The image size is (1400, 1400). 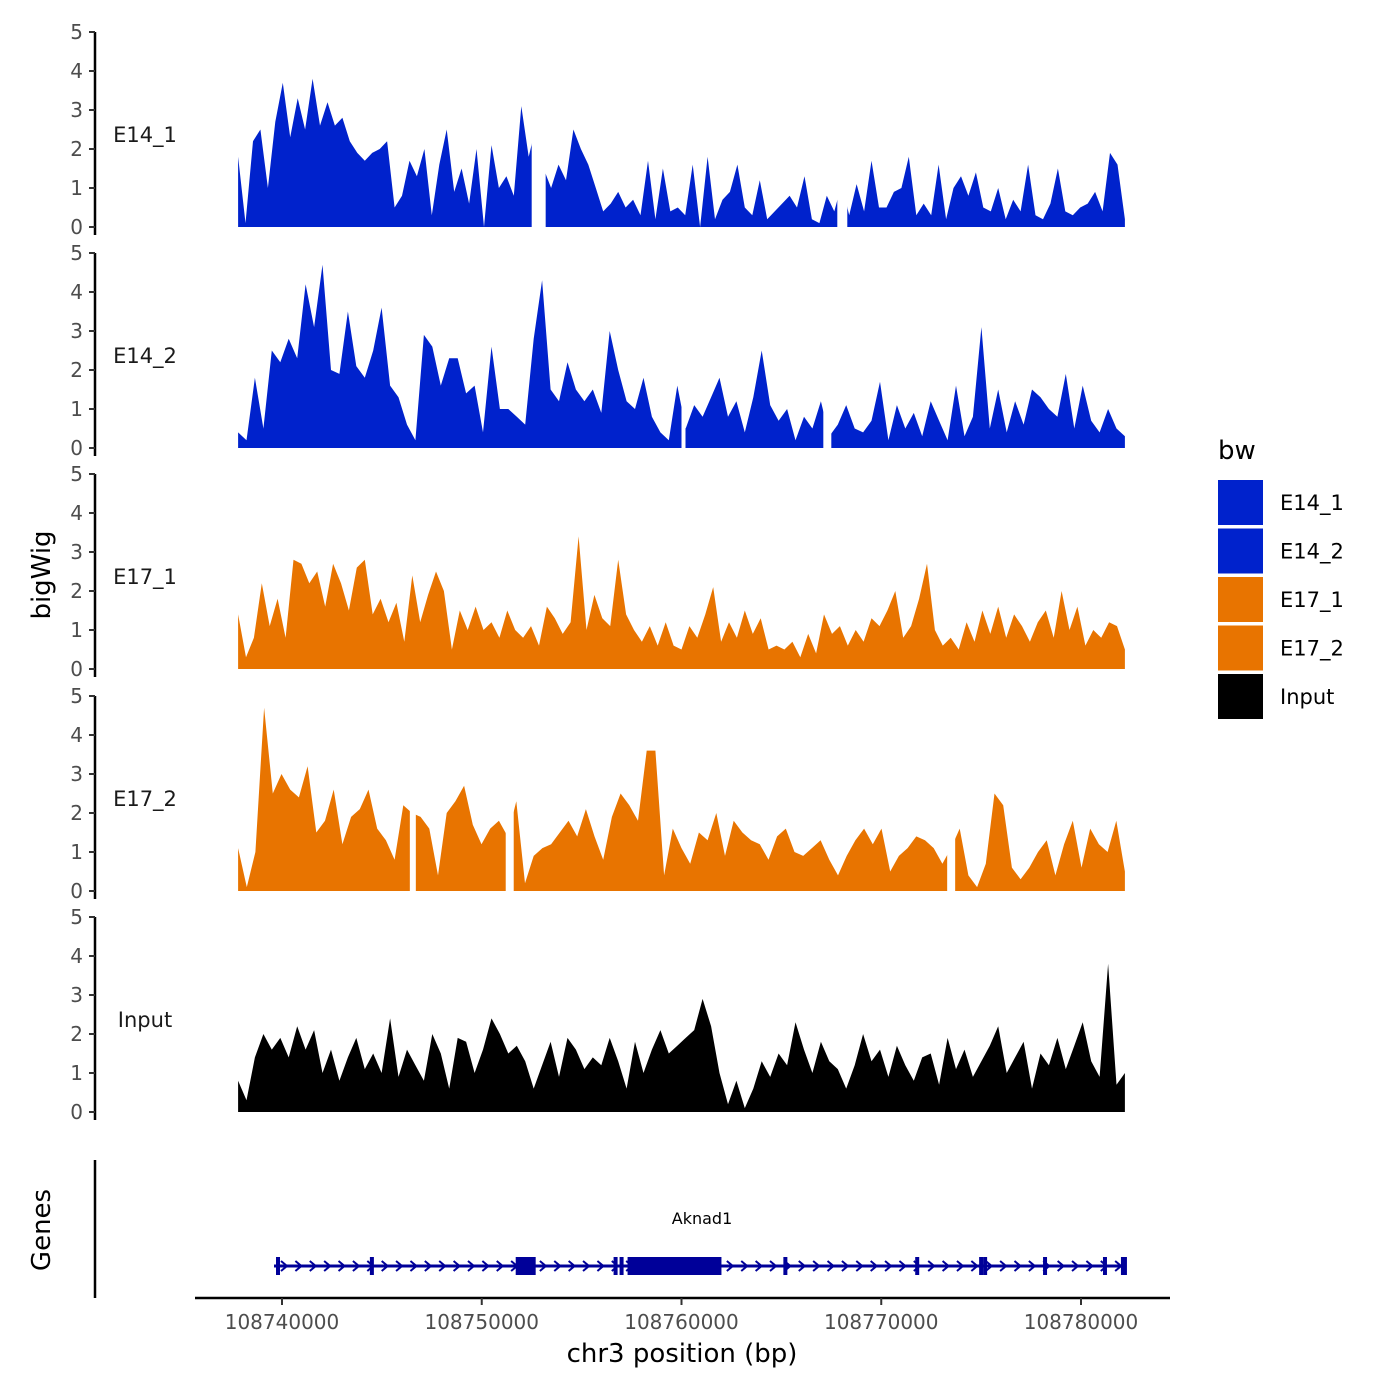 I want to click on coverage-area-Input, so click(x=681, y=1037).